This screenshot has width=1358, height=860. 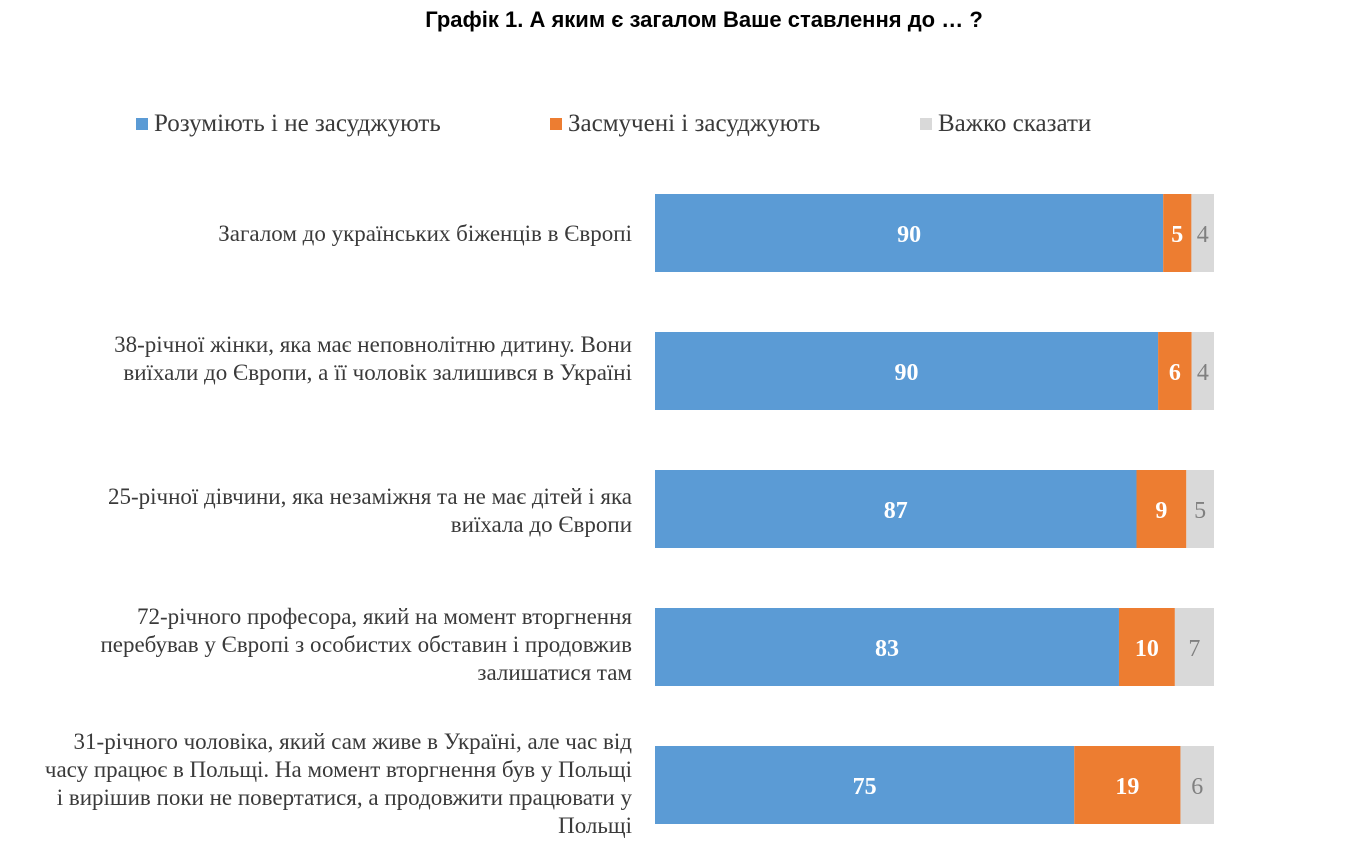 I want to click on category-label-0: Загалом до українських біженців в Європі, so click(x=425, y=233).